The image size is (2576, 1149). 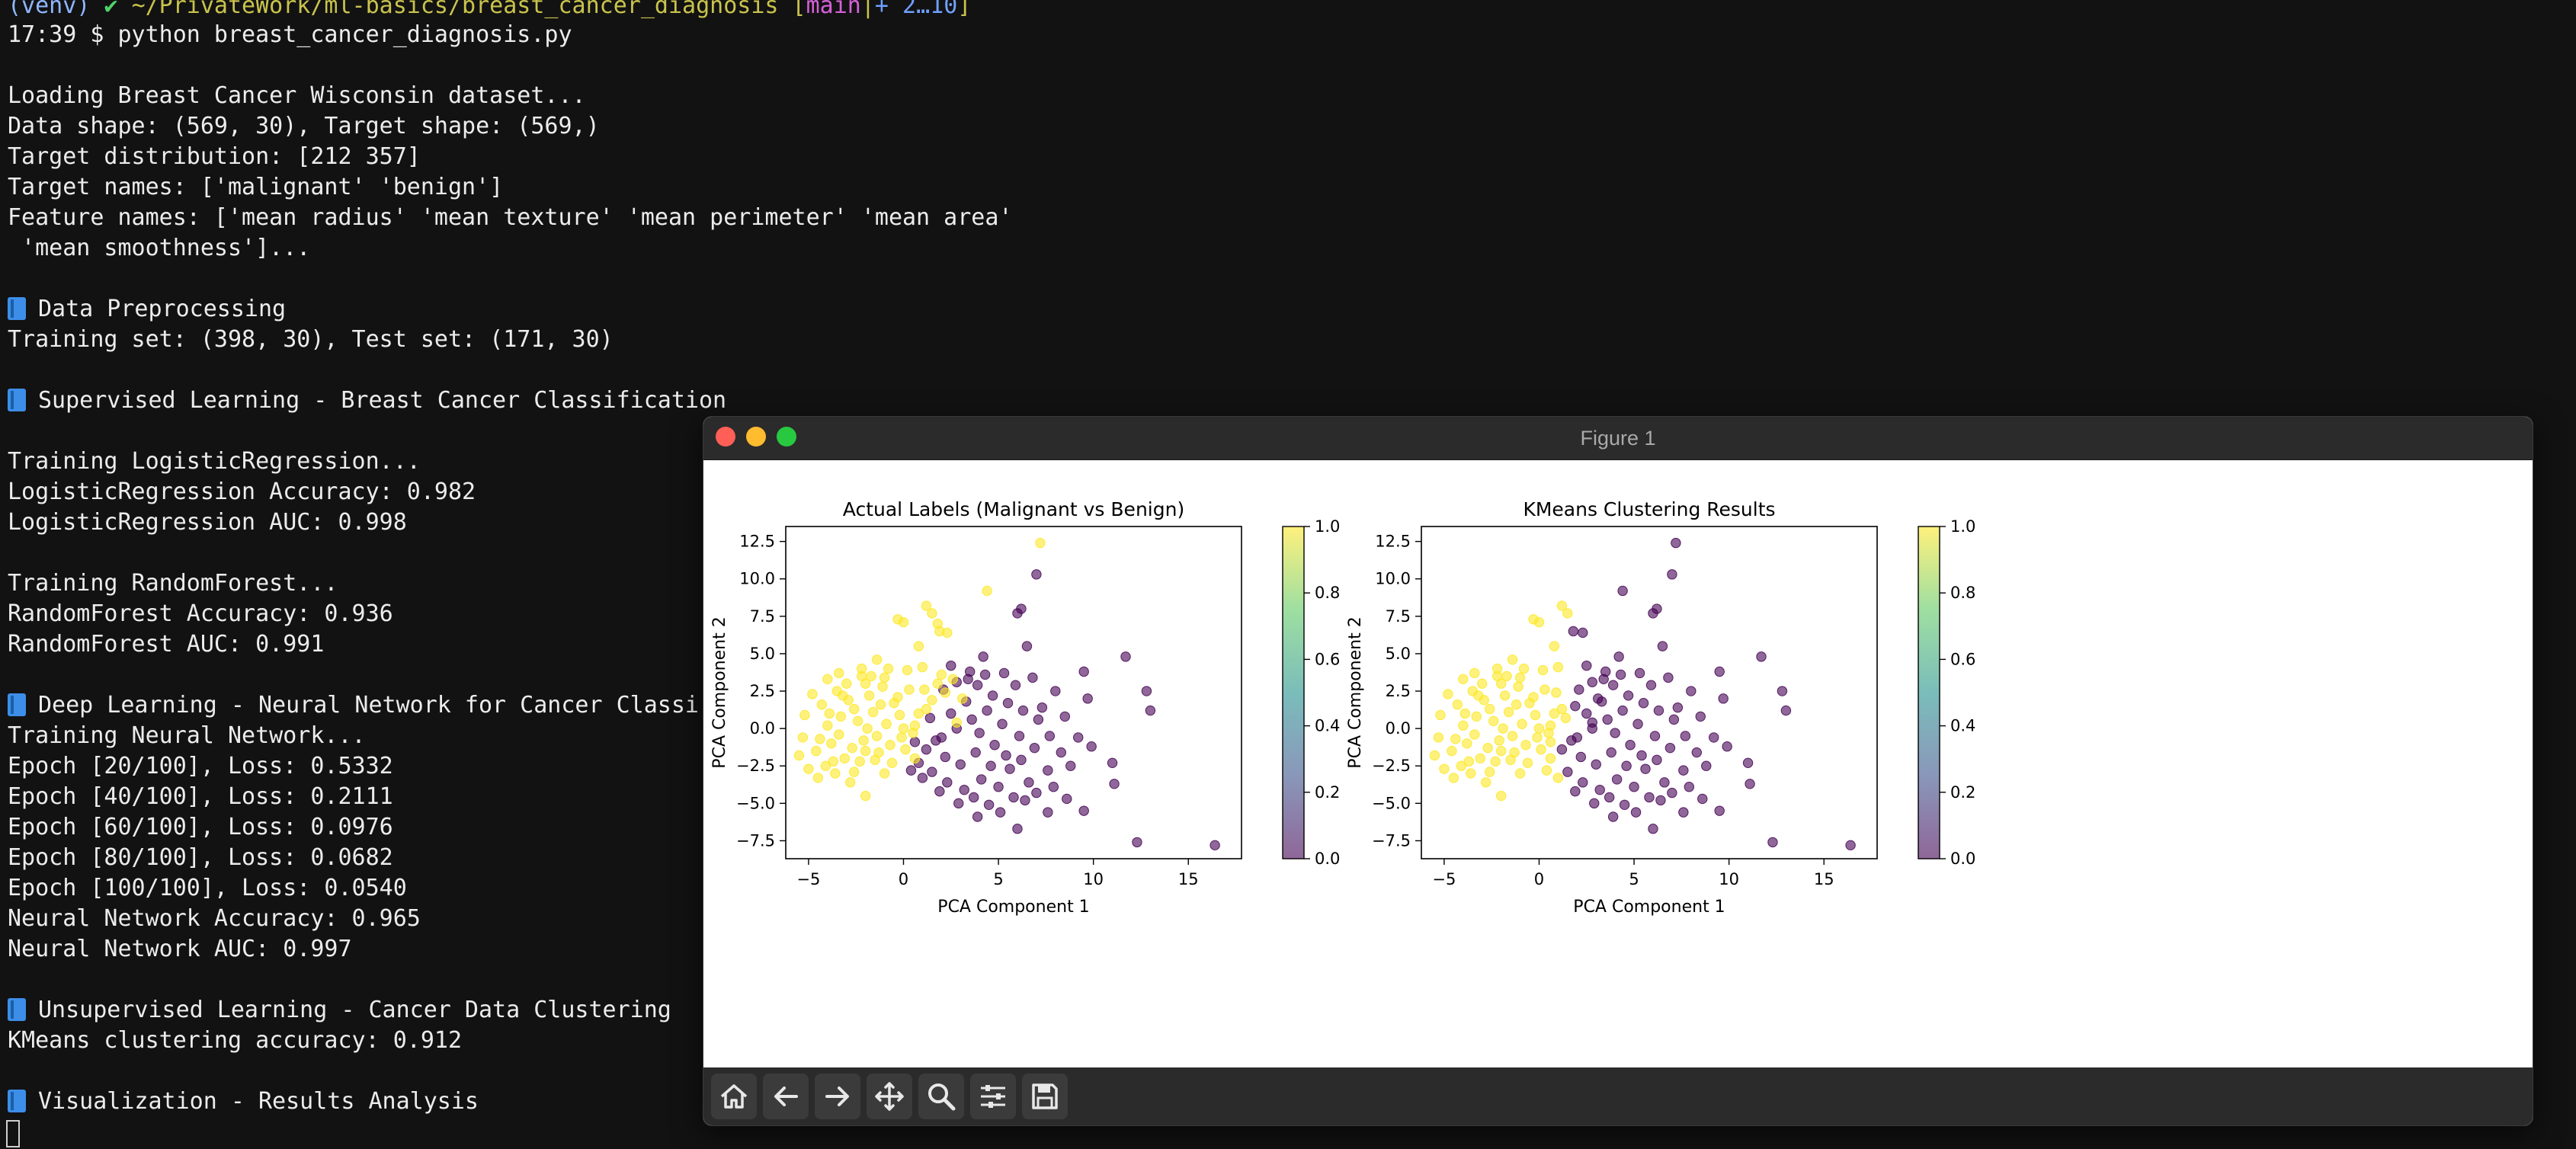 What do you see at coordinates (762, 728) in the screenshot?
I see `y-tick-label: 0.0` at bounding box center [762, 728].